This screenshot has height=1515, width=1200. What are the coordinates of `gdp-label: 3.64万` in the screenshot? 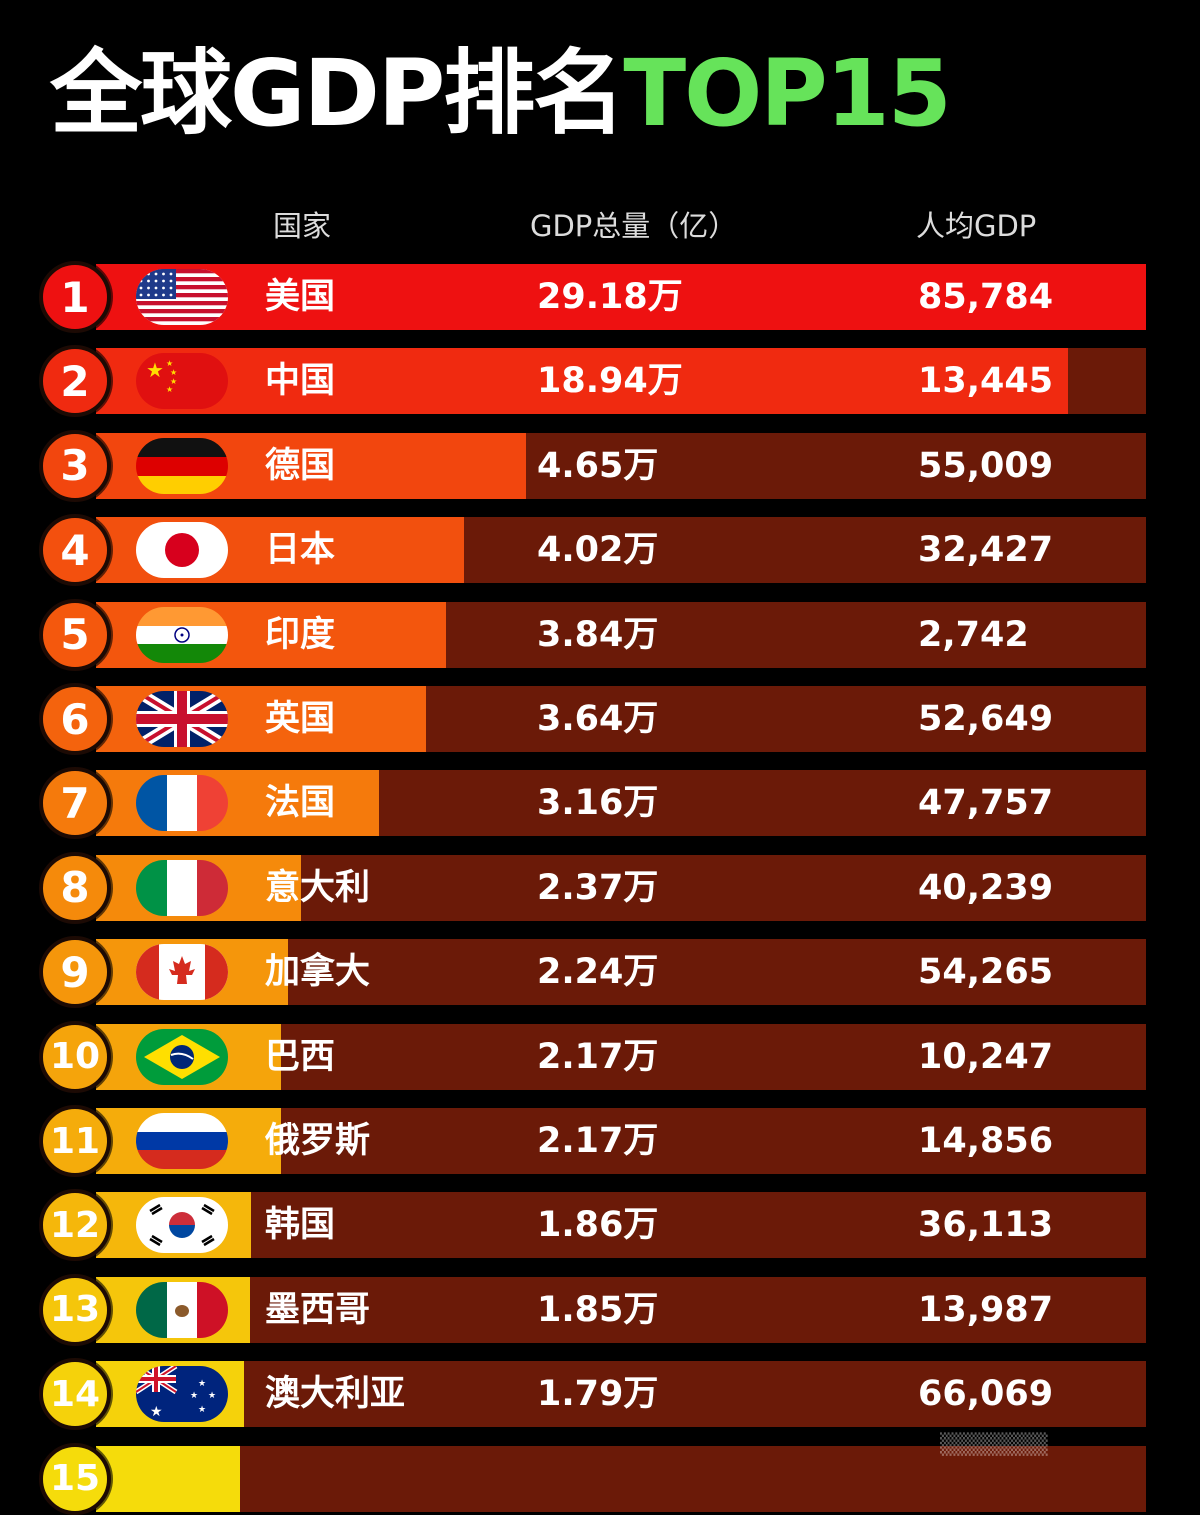 It's located at (598, 719).